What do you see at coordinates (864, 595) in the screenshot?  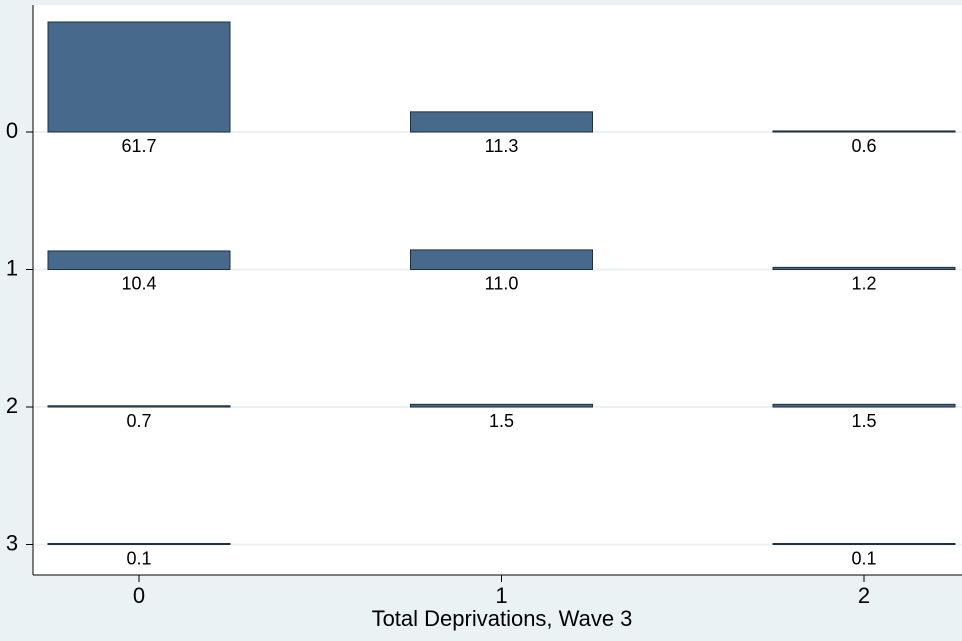 I see `x-tick-label: 2` at bounding box center [864, 595].